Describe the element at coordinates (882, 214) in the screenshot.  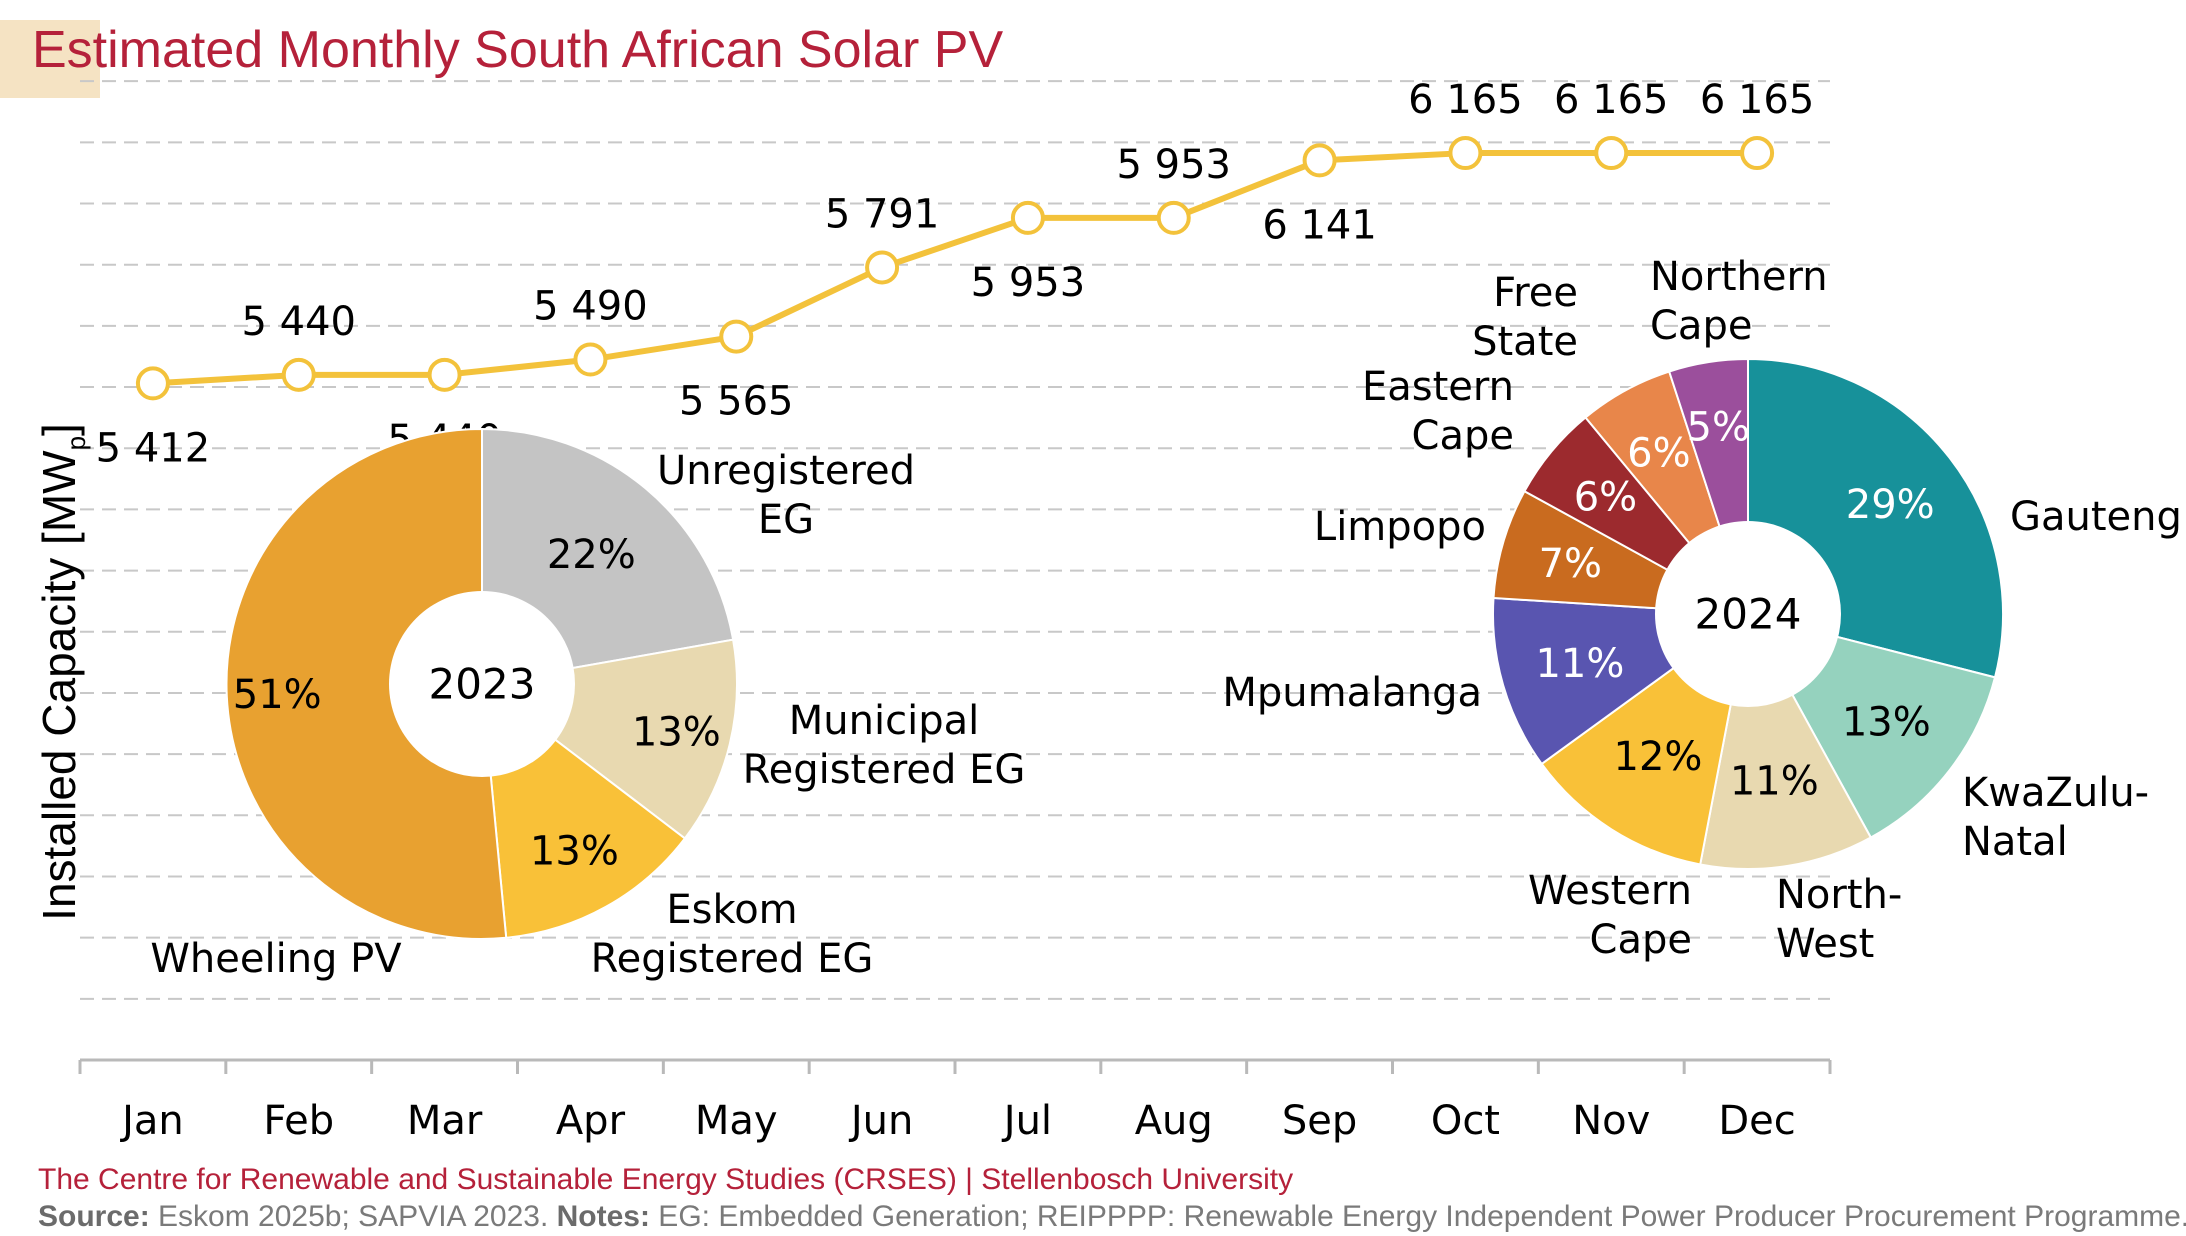
I see `data-label: 5 791` at that location.